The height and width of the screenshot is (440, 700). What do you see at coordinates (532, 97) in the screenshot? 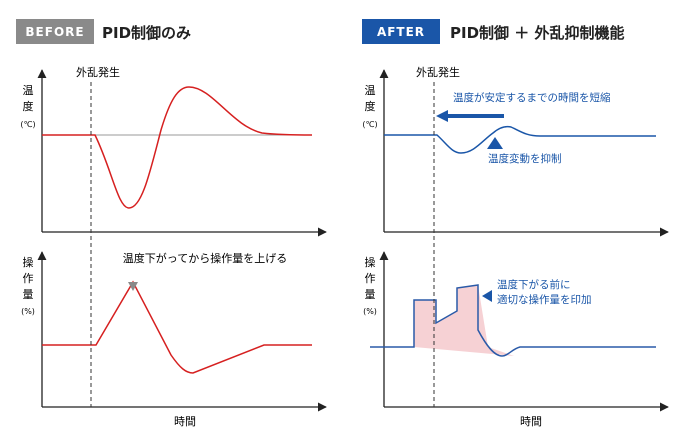
I see `after-note-stable: 温度が安定するまでの時間を短縮` at bounding box center [532, 97].